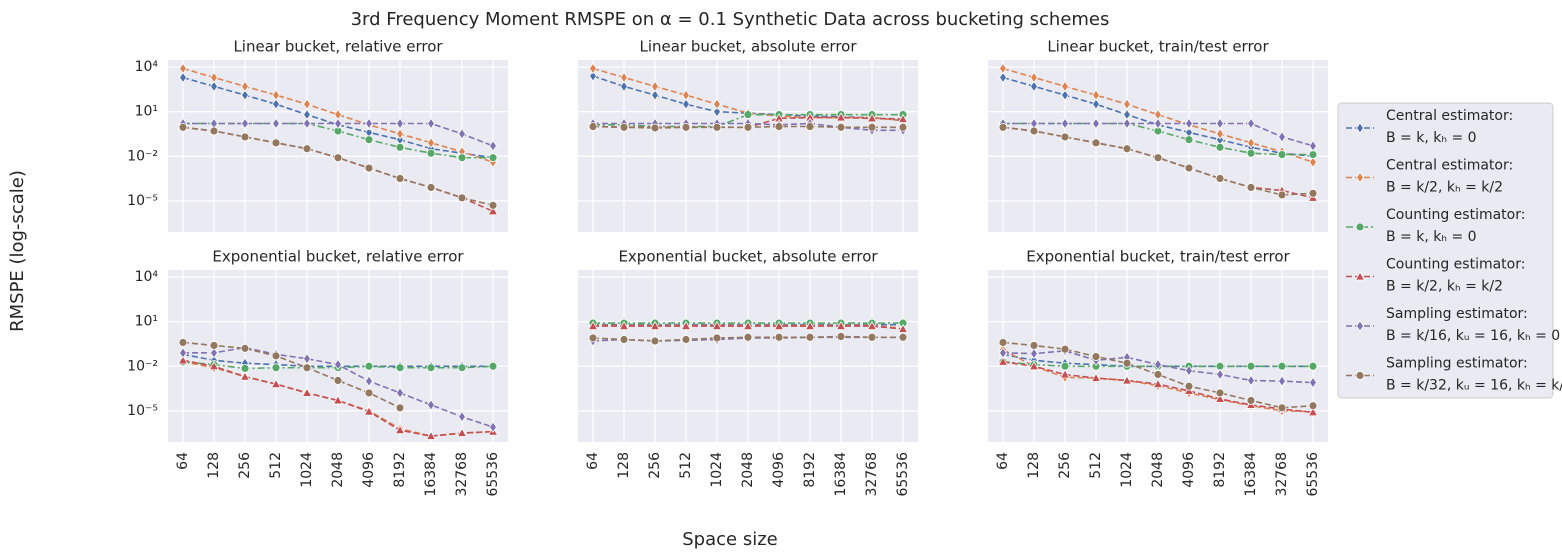 The image size is (1562, 560). Describe the element at coordinates (1455, 226) in the screenshot. I see `legend-label: Counting estimator: B = k, kₕ = 0` at that location.